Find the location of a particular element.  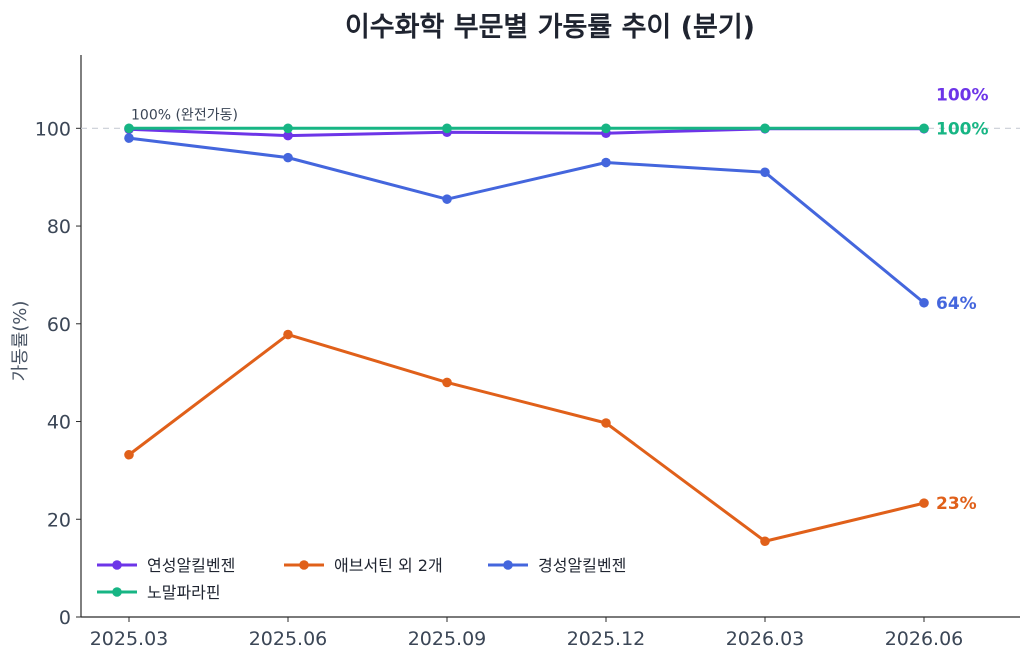

chart-title: 이수화학 부문별 가동률 추이 (분기) is located at coordinates (550, 27).